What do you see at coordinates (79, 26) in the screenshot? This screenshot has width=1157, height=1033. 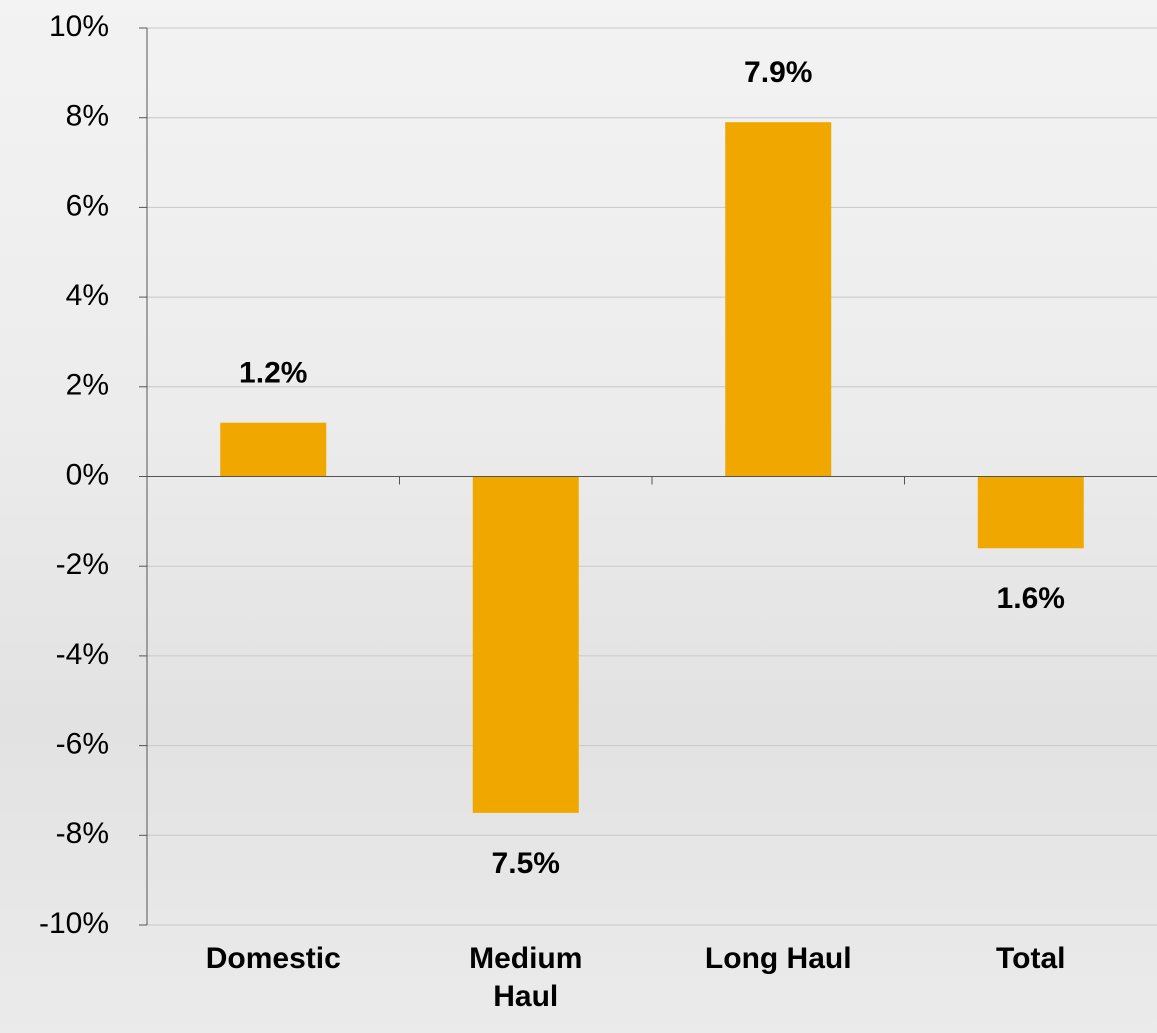 I see `y-tick-label: 10%` at bounding box center [79, 26].